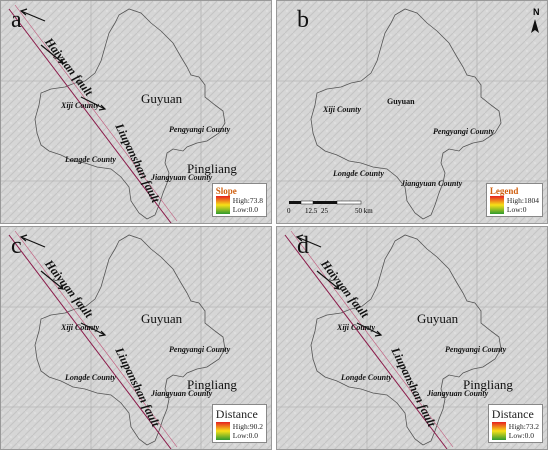 This screenshot has height=450, width=550. Describe the element at coordinates (324, 211) in the screenshot. I see `scale-tick-2: 25` at that location.